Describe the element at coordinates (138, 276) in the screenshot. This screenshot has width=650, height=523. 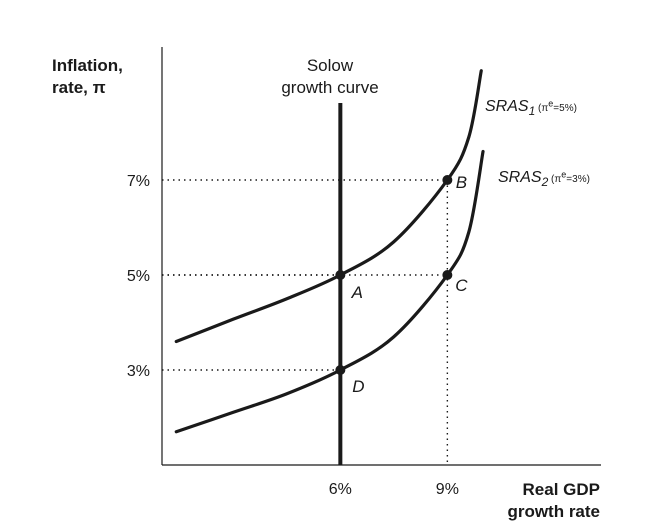
I see `y-tick-label: 5%` at that location.